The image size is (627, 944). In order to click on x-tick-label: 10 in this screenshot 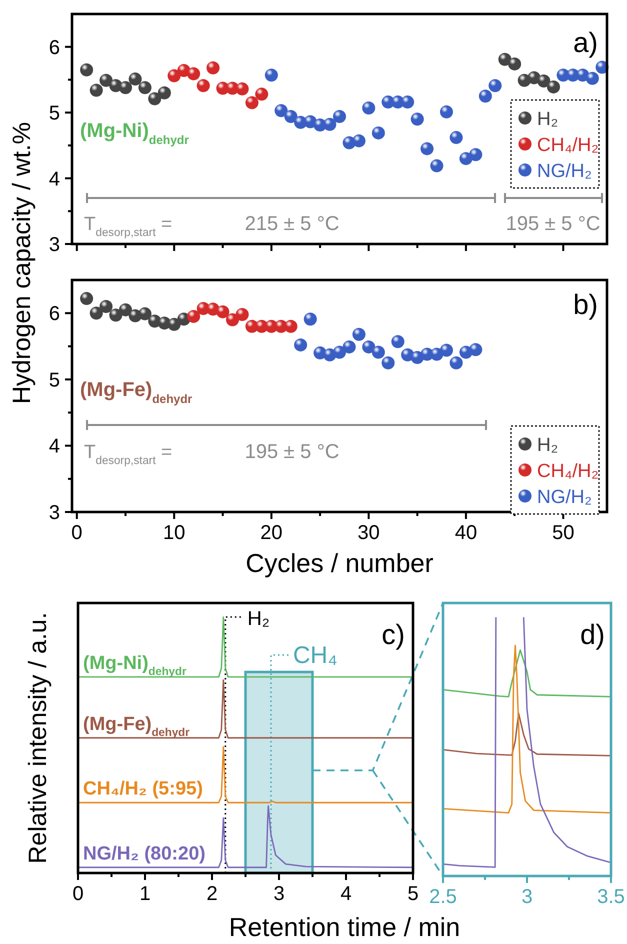, I will do `click(174, 533)`.